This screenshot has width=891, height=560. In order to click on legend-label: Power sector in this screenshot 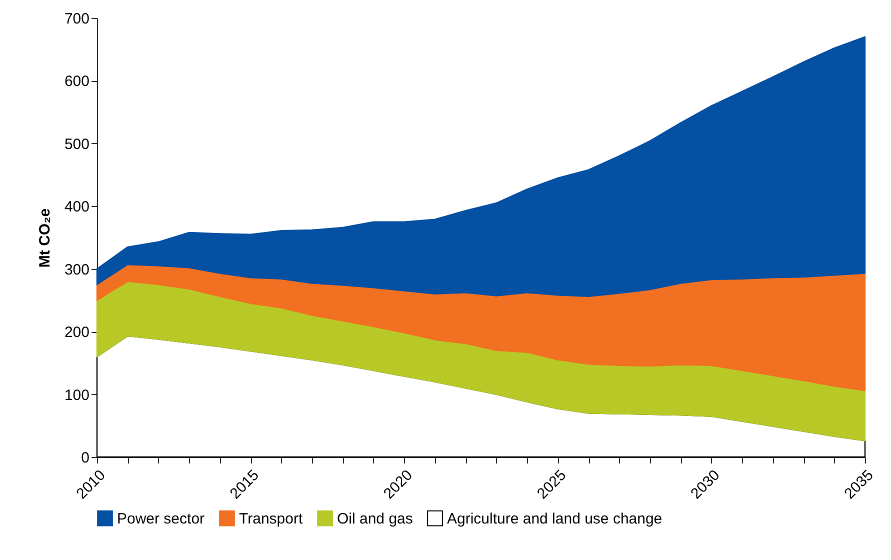, I will do `click(161, 519)`.